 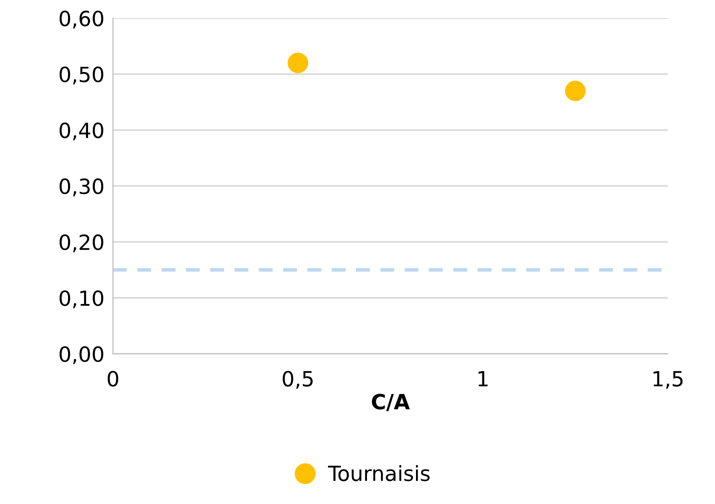 I want to click on y-tick-label: 0,20, so click(x=82, y=243).